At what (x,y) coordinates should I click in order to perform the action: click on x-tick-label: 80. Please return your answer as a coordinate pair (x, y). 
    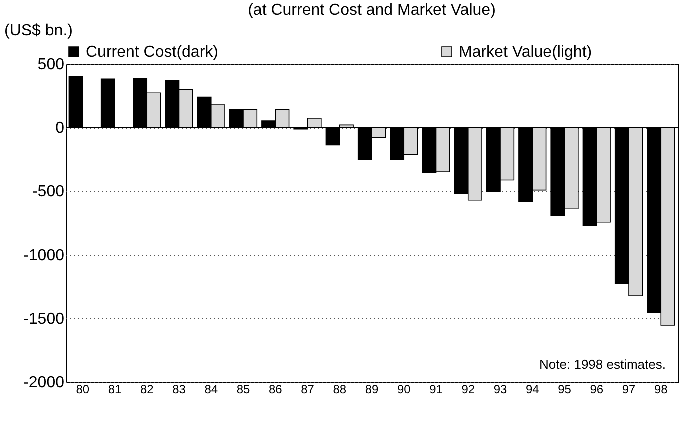
    Looking at the image, I should click on (83, 389).